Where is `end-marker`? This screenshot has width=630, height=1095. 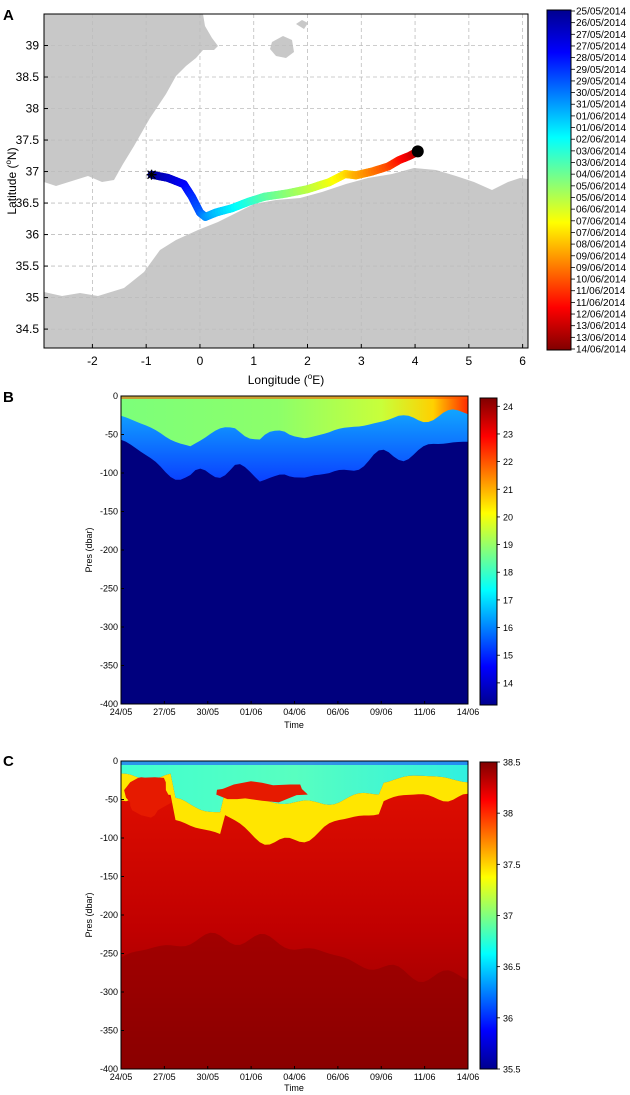 end-marker is located at coordinates (417, 151).